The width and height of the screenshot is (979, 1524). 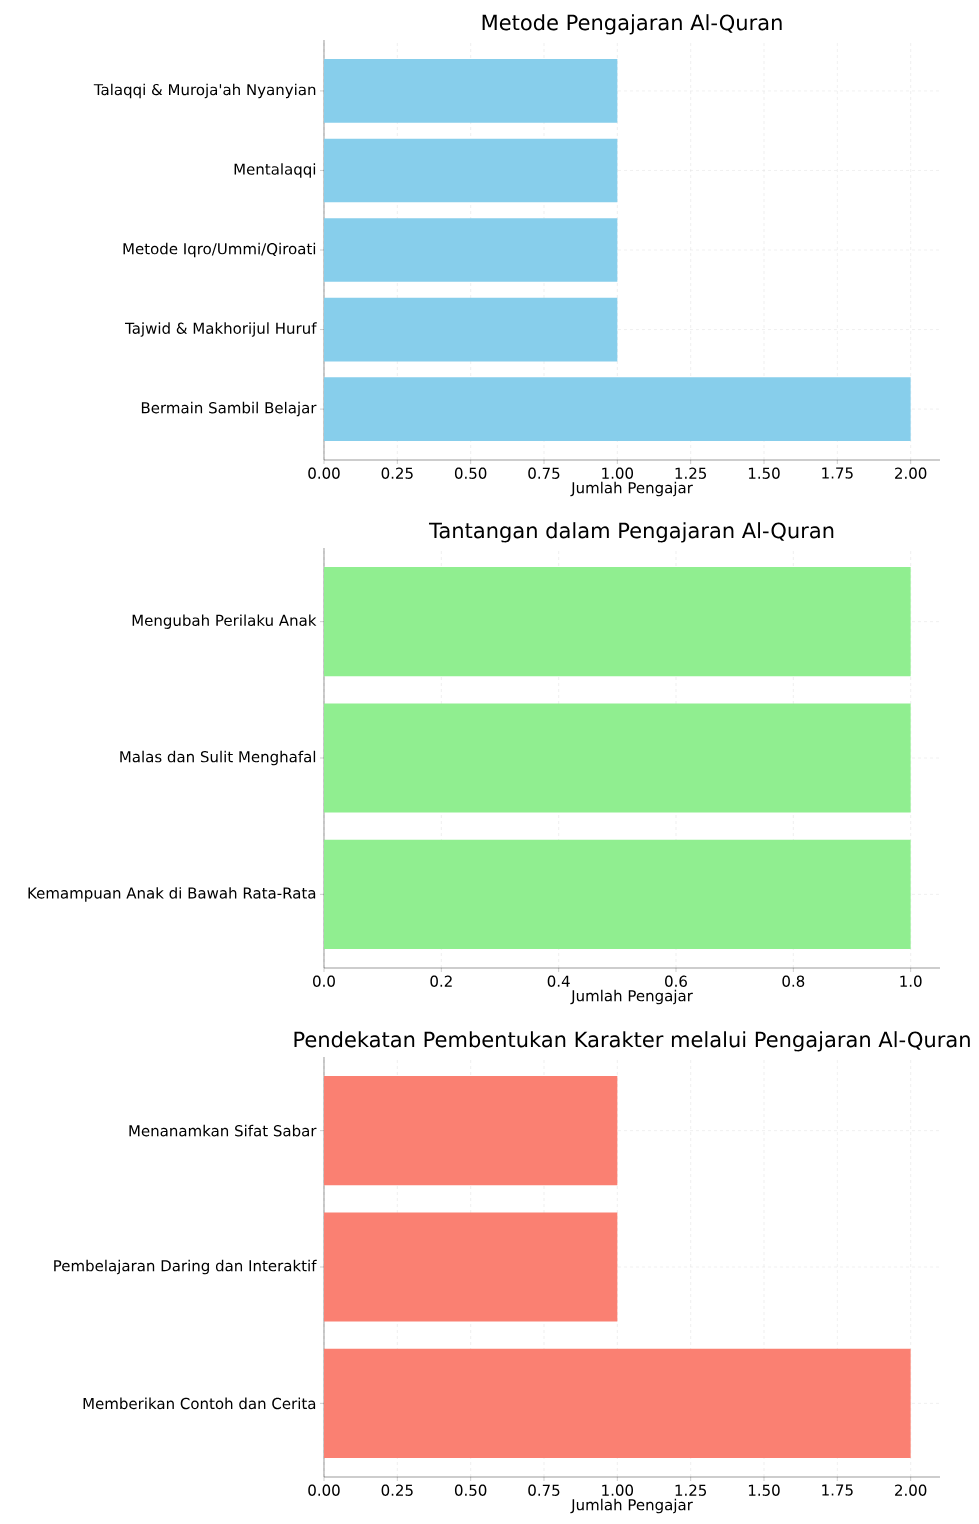 What do you see at coordinates (223, 1130) in the screenshot?
I see `y-tick-label: Menanamkan Sifat Sabar` at bounding box center [223, 1130].